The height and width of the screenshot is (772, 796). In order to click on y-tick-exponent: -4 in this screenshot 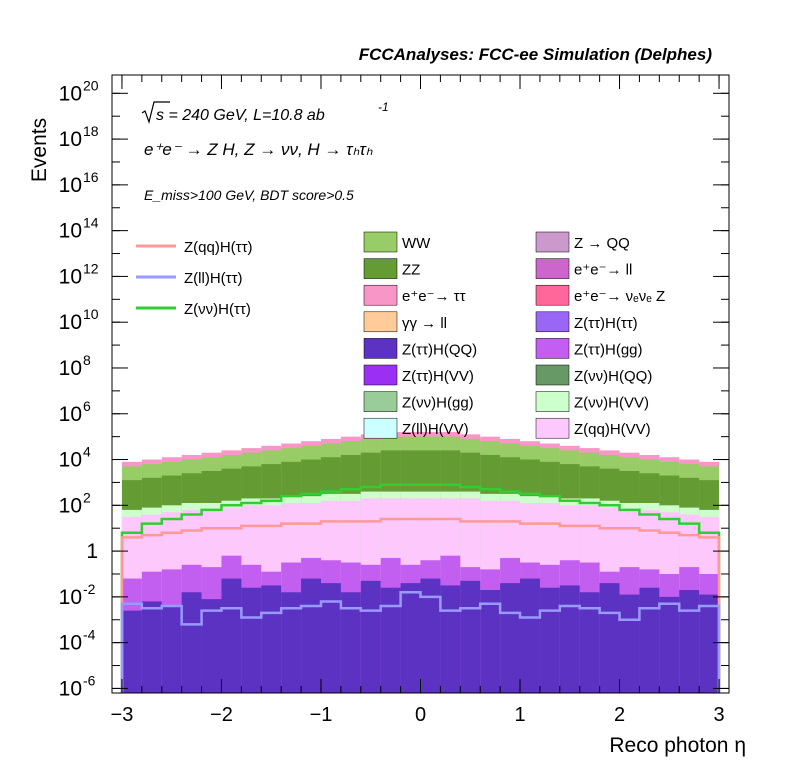, I will do `click(89, 635)`.